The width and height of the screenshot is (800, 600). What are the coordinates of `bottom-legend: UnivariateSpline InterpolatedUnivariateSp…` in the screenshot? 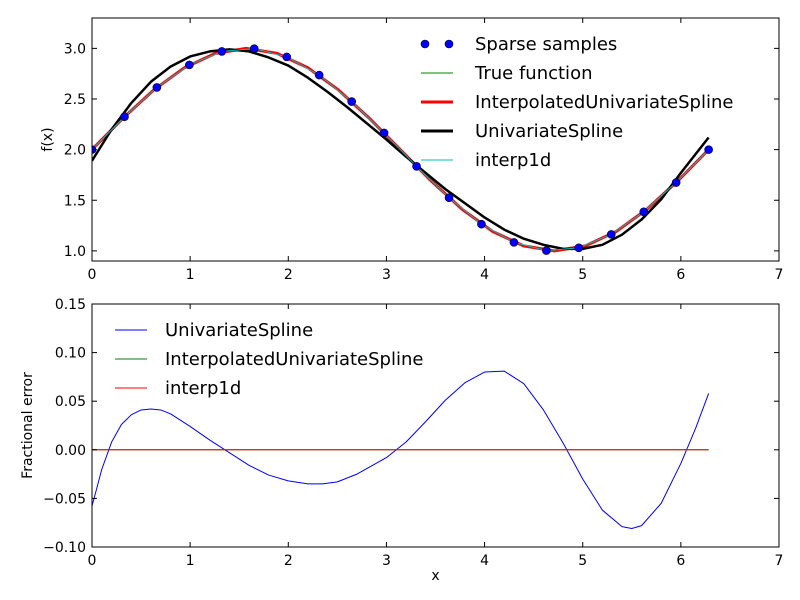 It's located at (269, 359).